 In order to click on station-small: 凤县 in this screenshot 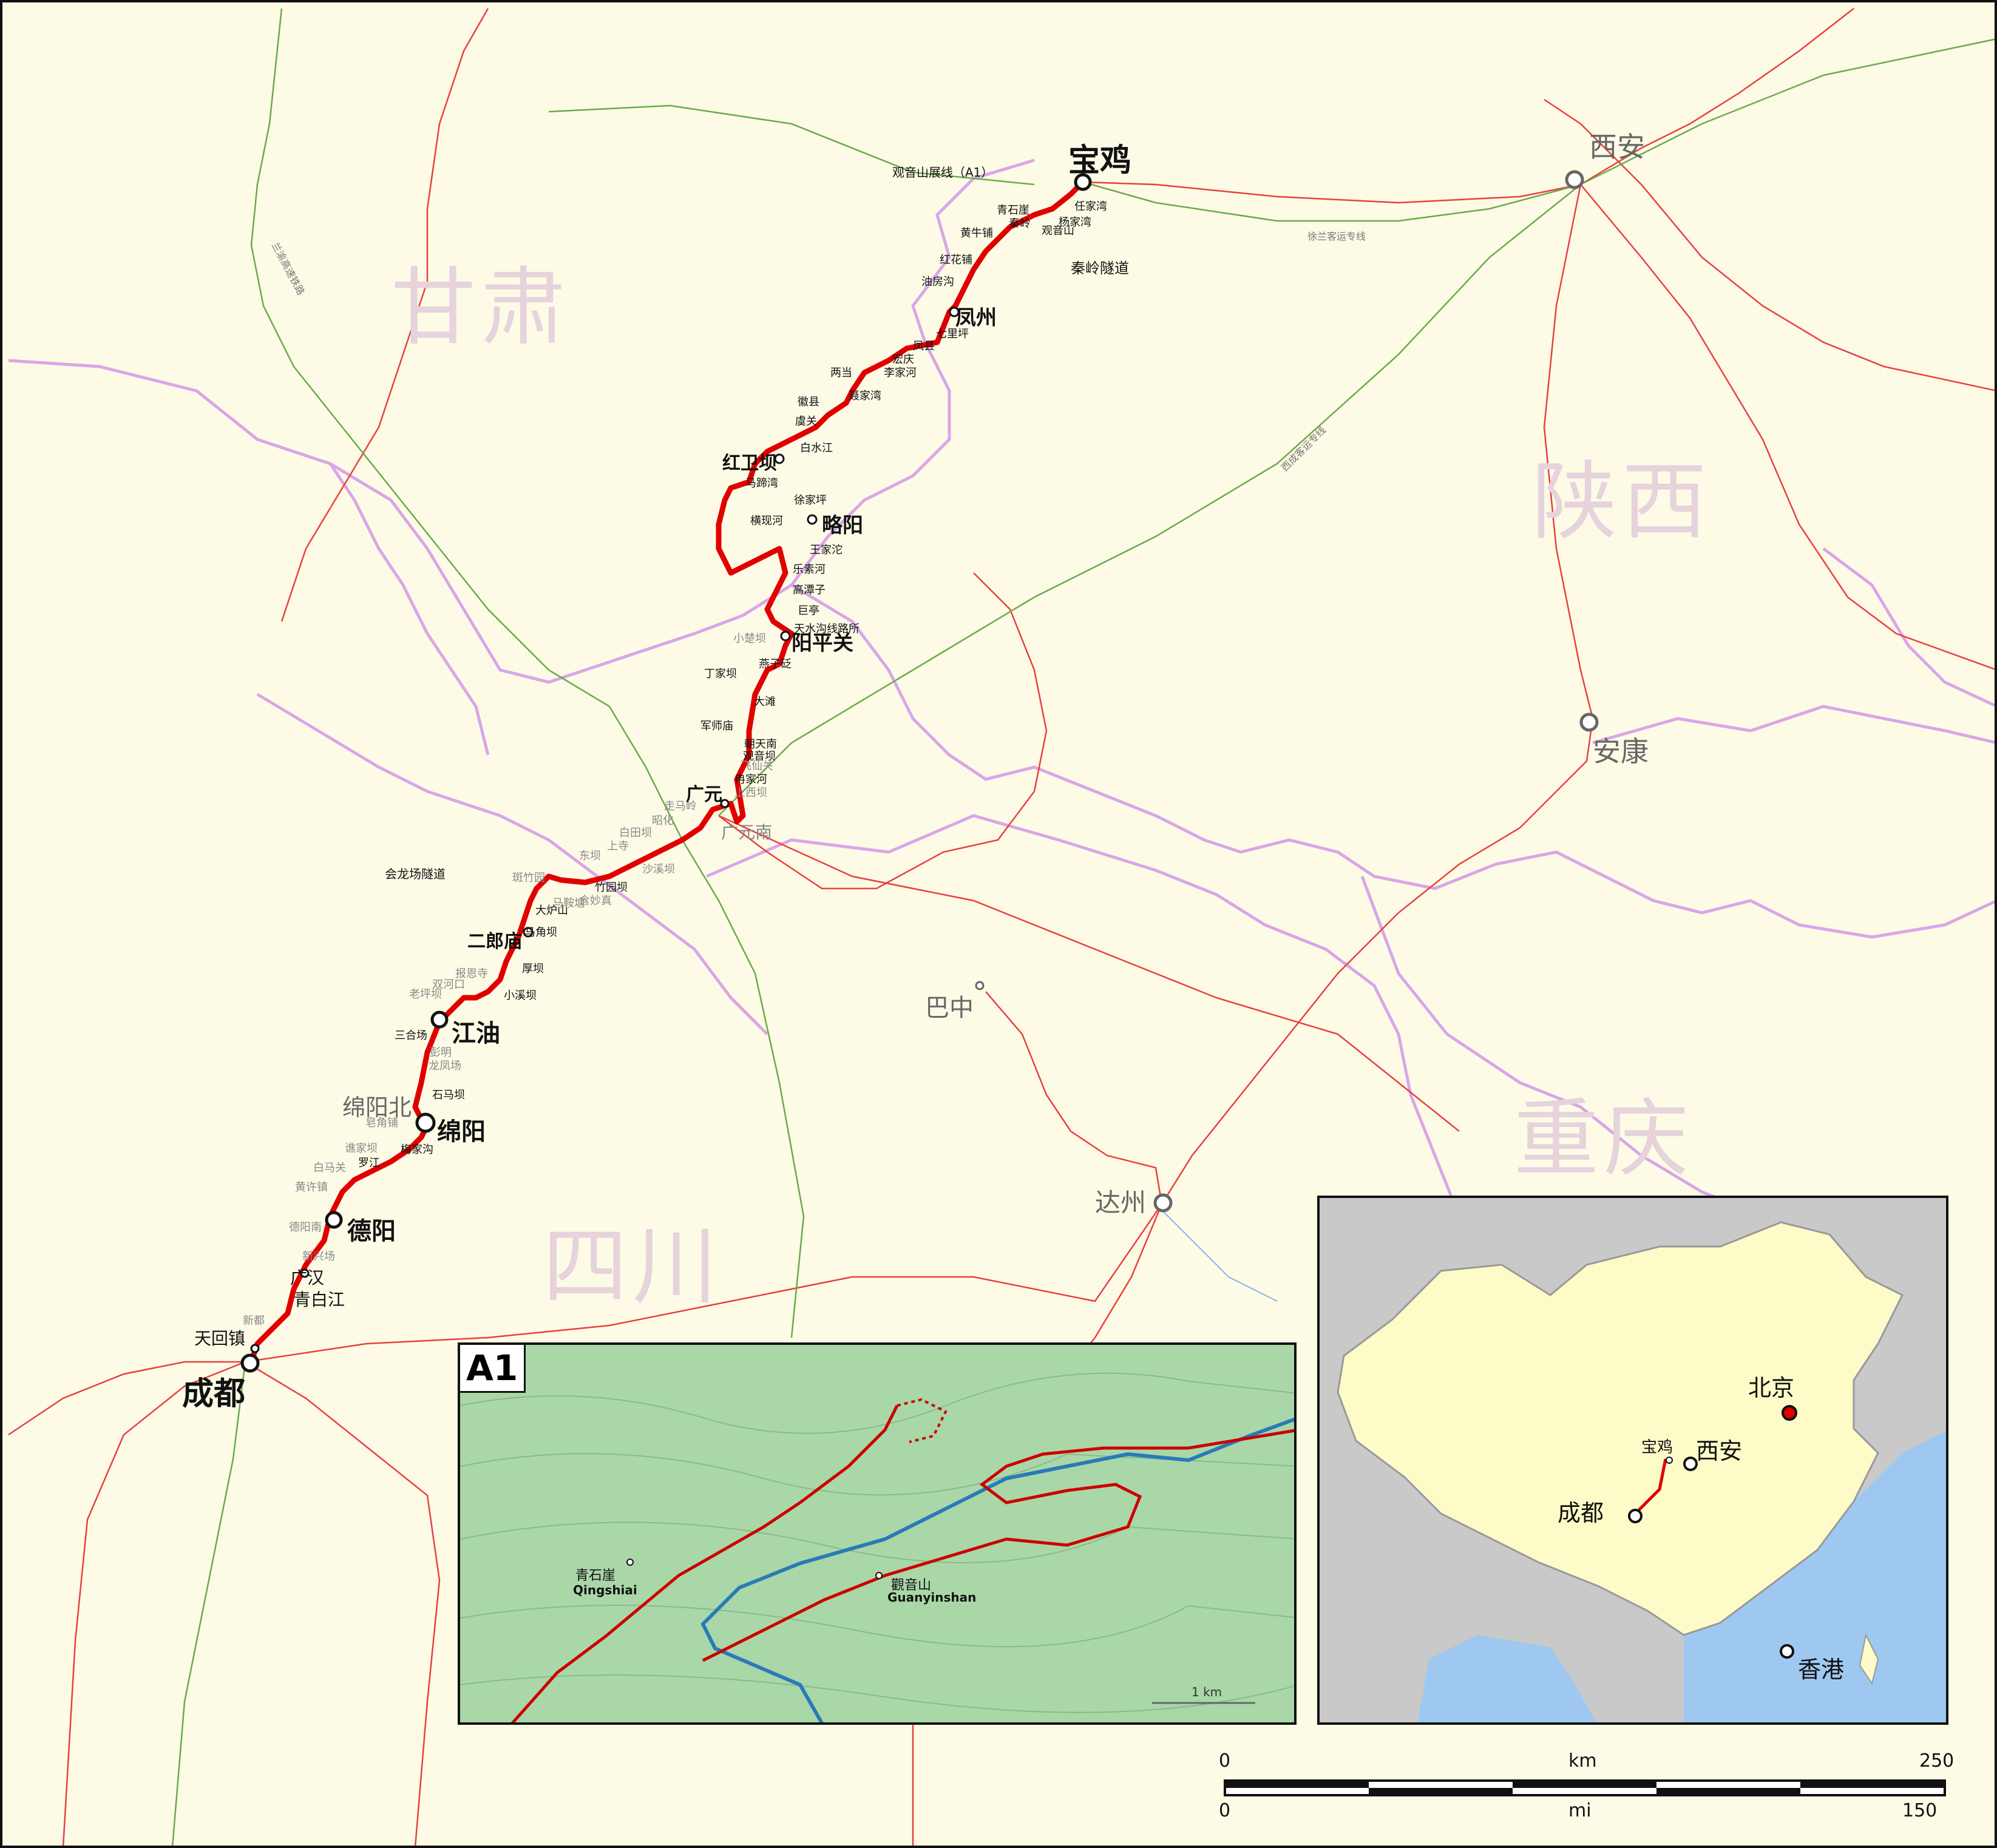, I will do `click(924, 346)`.